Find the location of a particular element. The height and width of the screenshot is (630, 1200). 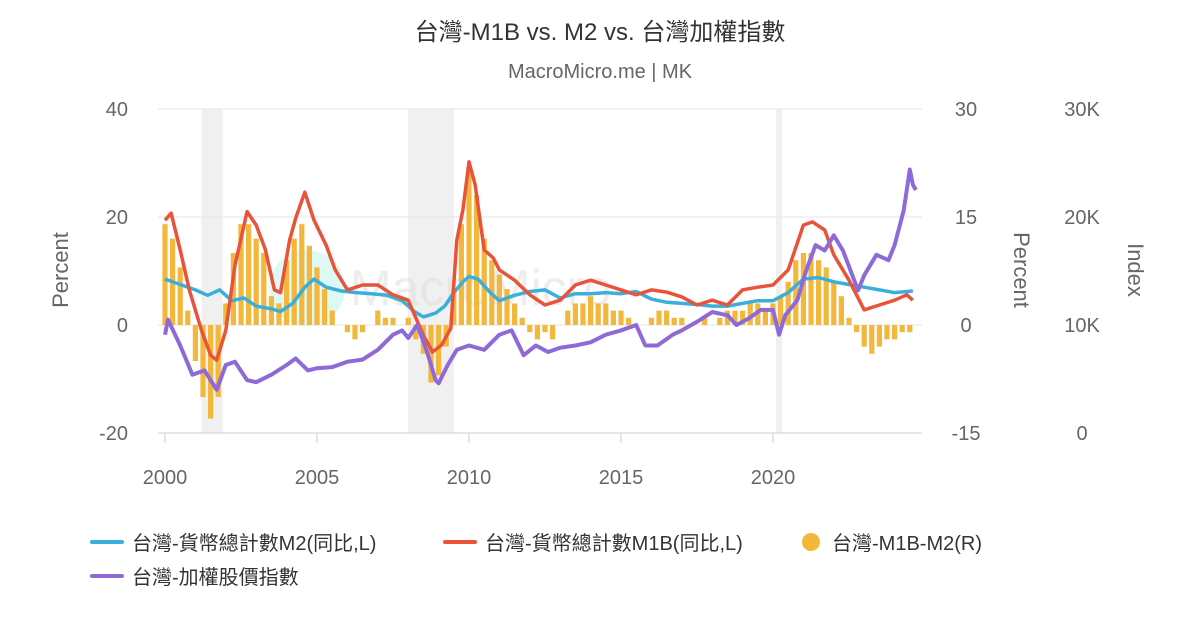

chart-title: 台灣-M1B vs. M2 vs. 台灣加權指數 is located at coordinates (600, 32).